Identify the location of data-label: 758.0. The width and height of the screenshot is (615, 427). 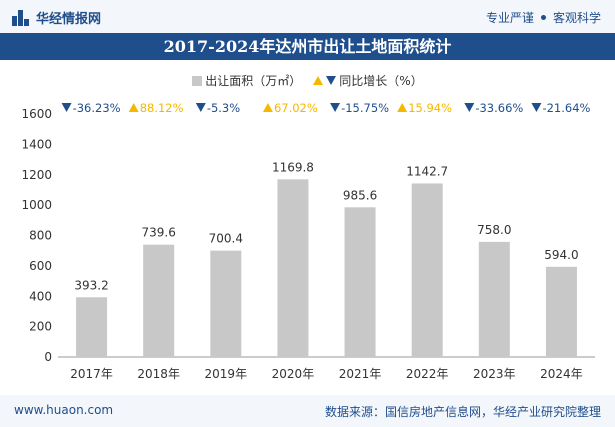
(494, 230).